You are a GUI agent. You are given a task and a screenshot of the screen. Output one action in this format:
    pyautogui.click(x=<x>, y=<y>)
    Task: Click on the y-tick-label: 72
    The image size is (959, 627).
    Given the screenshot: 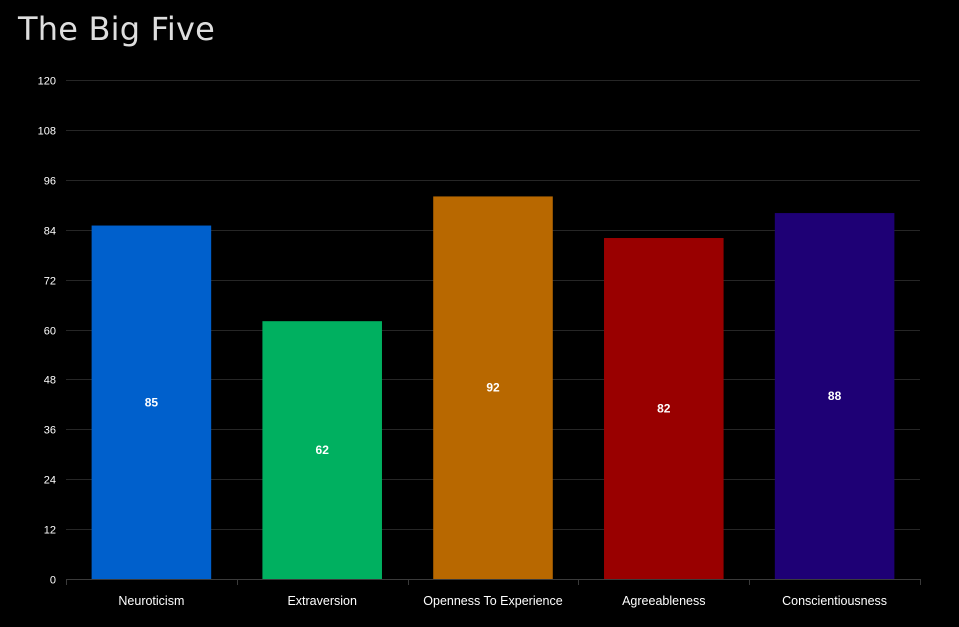 What is the action you would take?
    pyautogui.click(x=50, y=282)
    